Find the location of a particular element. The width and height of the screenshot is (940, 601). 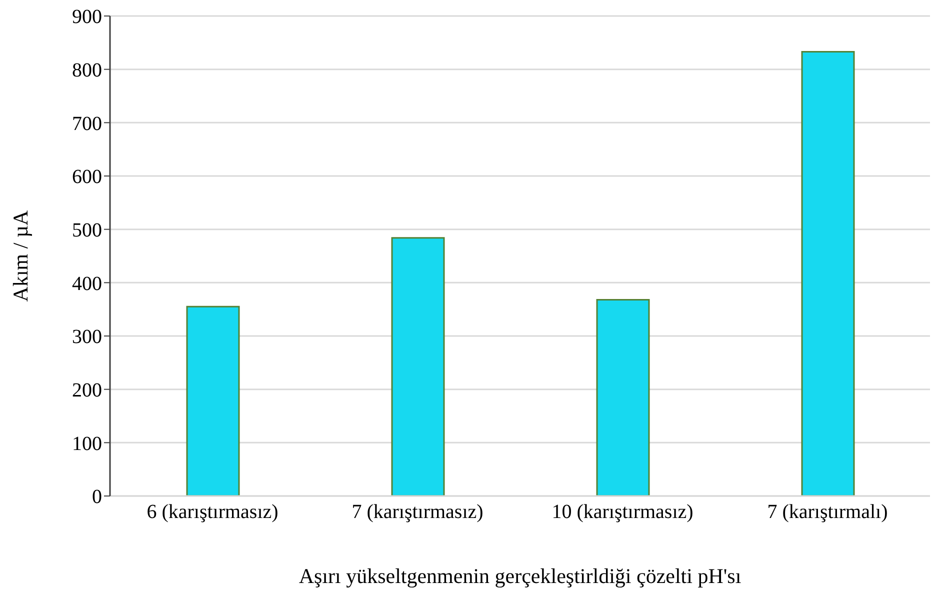

x-tick-label: 6 (karıştırmasız) is located at coordinates (212, 512).